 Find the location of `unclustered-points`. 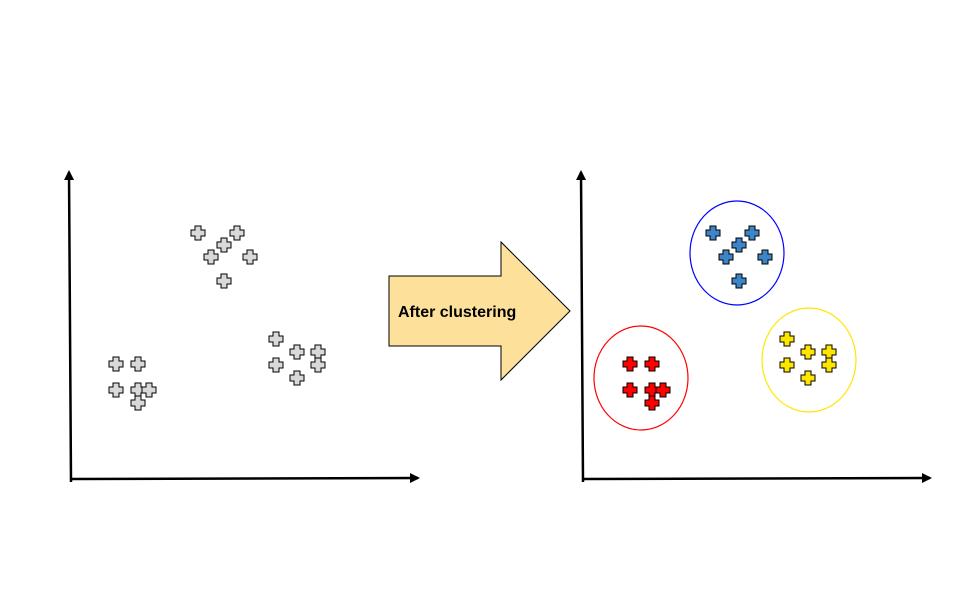

unclustered-points is located at coordinates (217, 318).